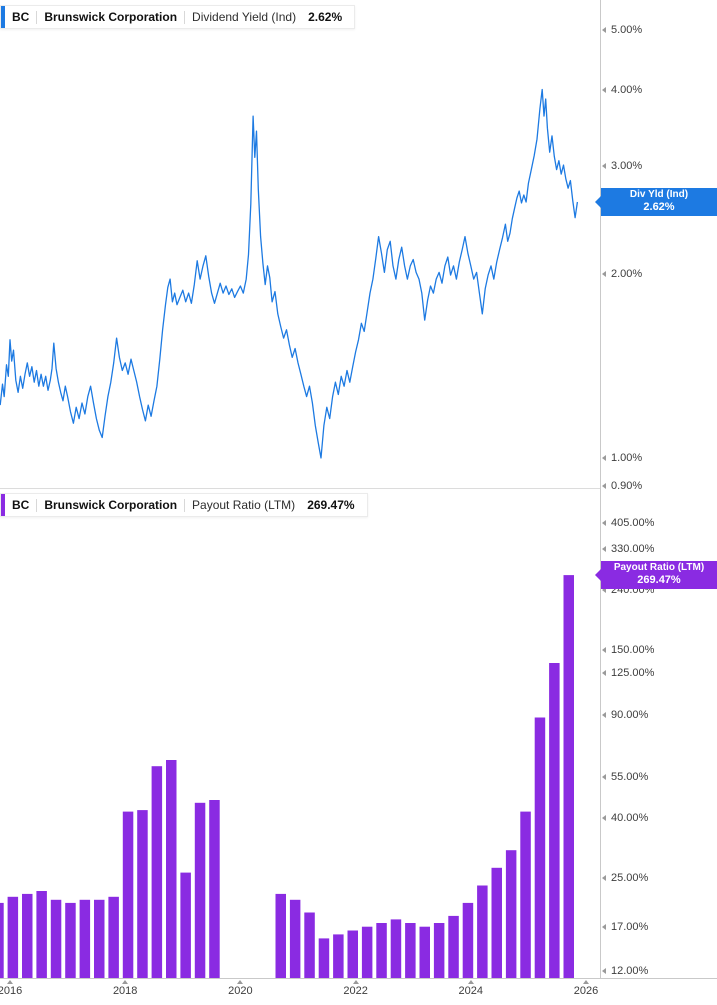 Image resolution: width=717 pixels, height=1005 pixels. I want to click on x-axis-label: 2026, so click(586, 991).